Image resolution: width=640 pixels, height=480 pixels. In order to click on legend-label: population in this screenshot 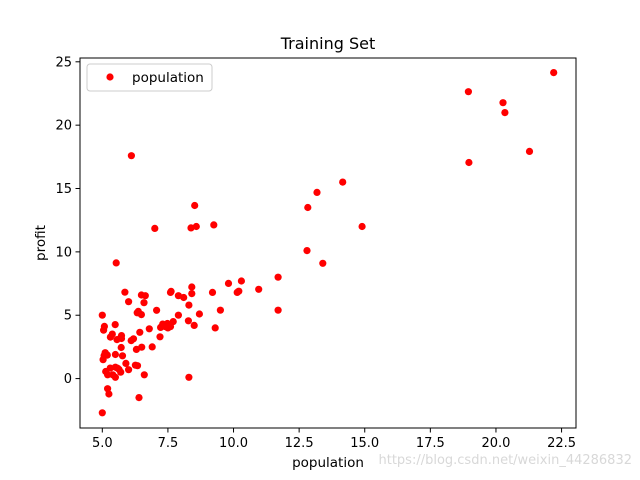, I will do `click(168, 78)`.